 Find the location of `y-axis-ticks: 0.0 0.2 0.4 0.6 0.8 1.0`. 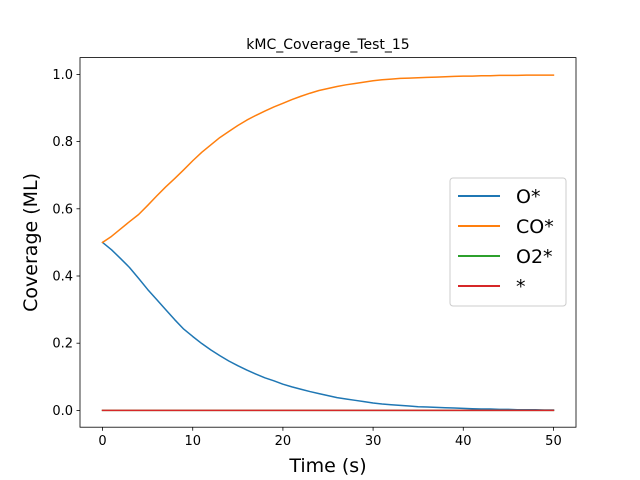

y-axis-ticks: 0.0 0.2 0.4 0.6 0.8 1.0 is located at coordinates (66, 243).